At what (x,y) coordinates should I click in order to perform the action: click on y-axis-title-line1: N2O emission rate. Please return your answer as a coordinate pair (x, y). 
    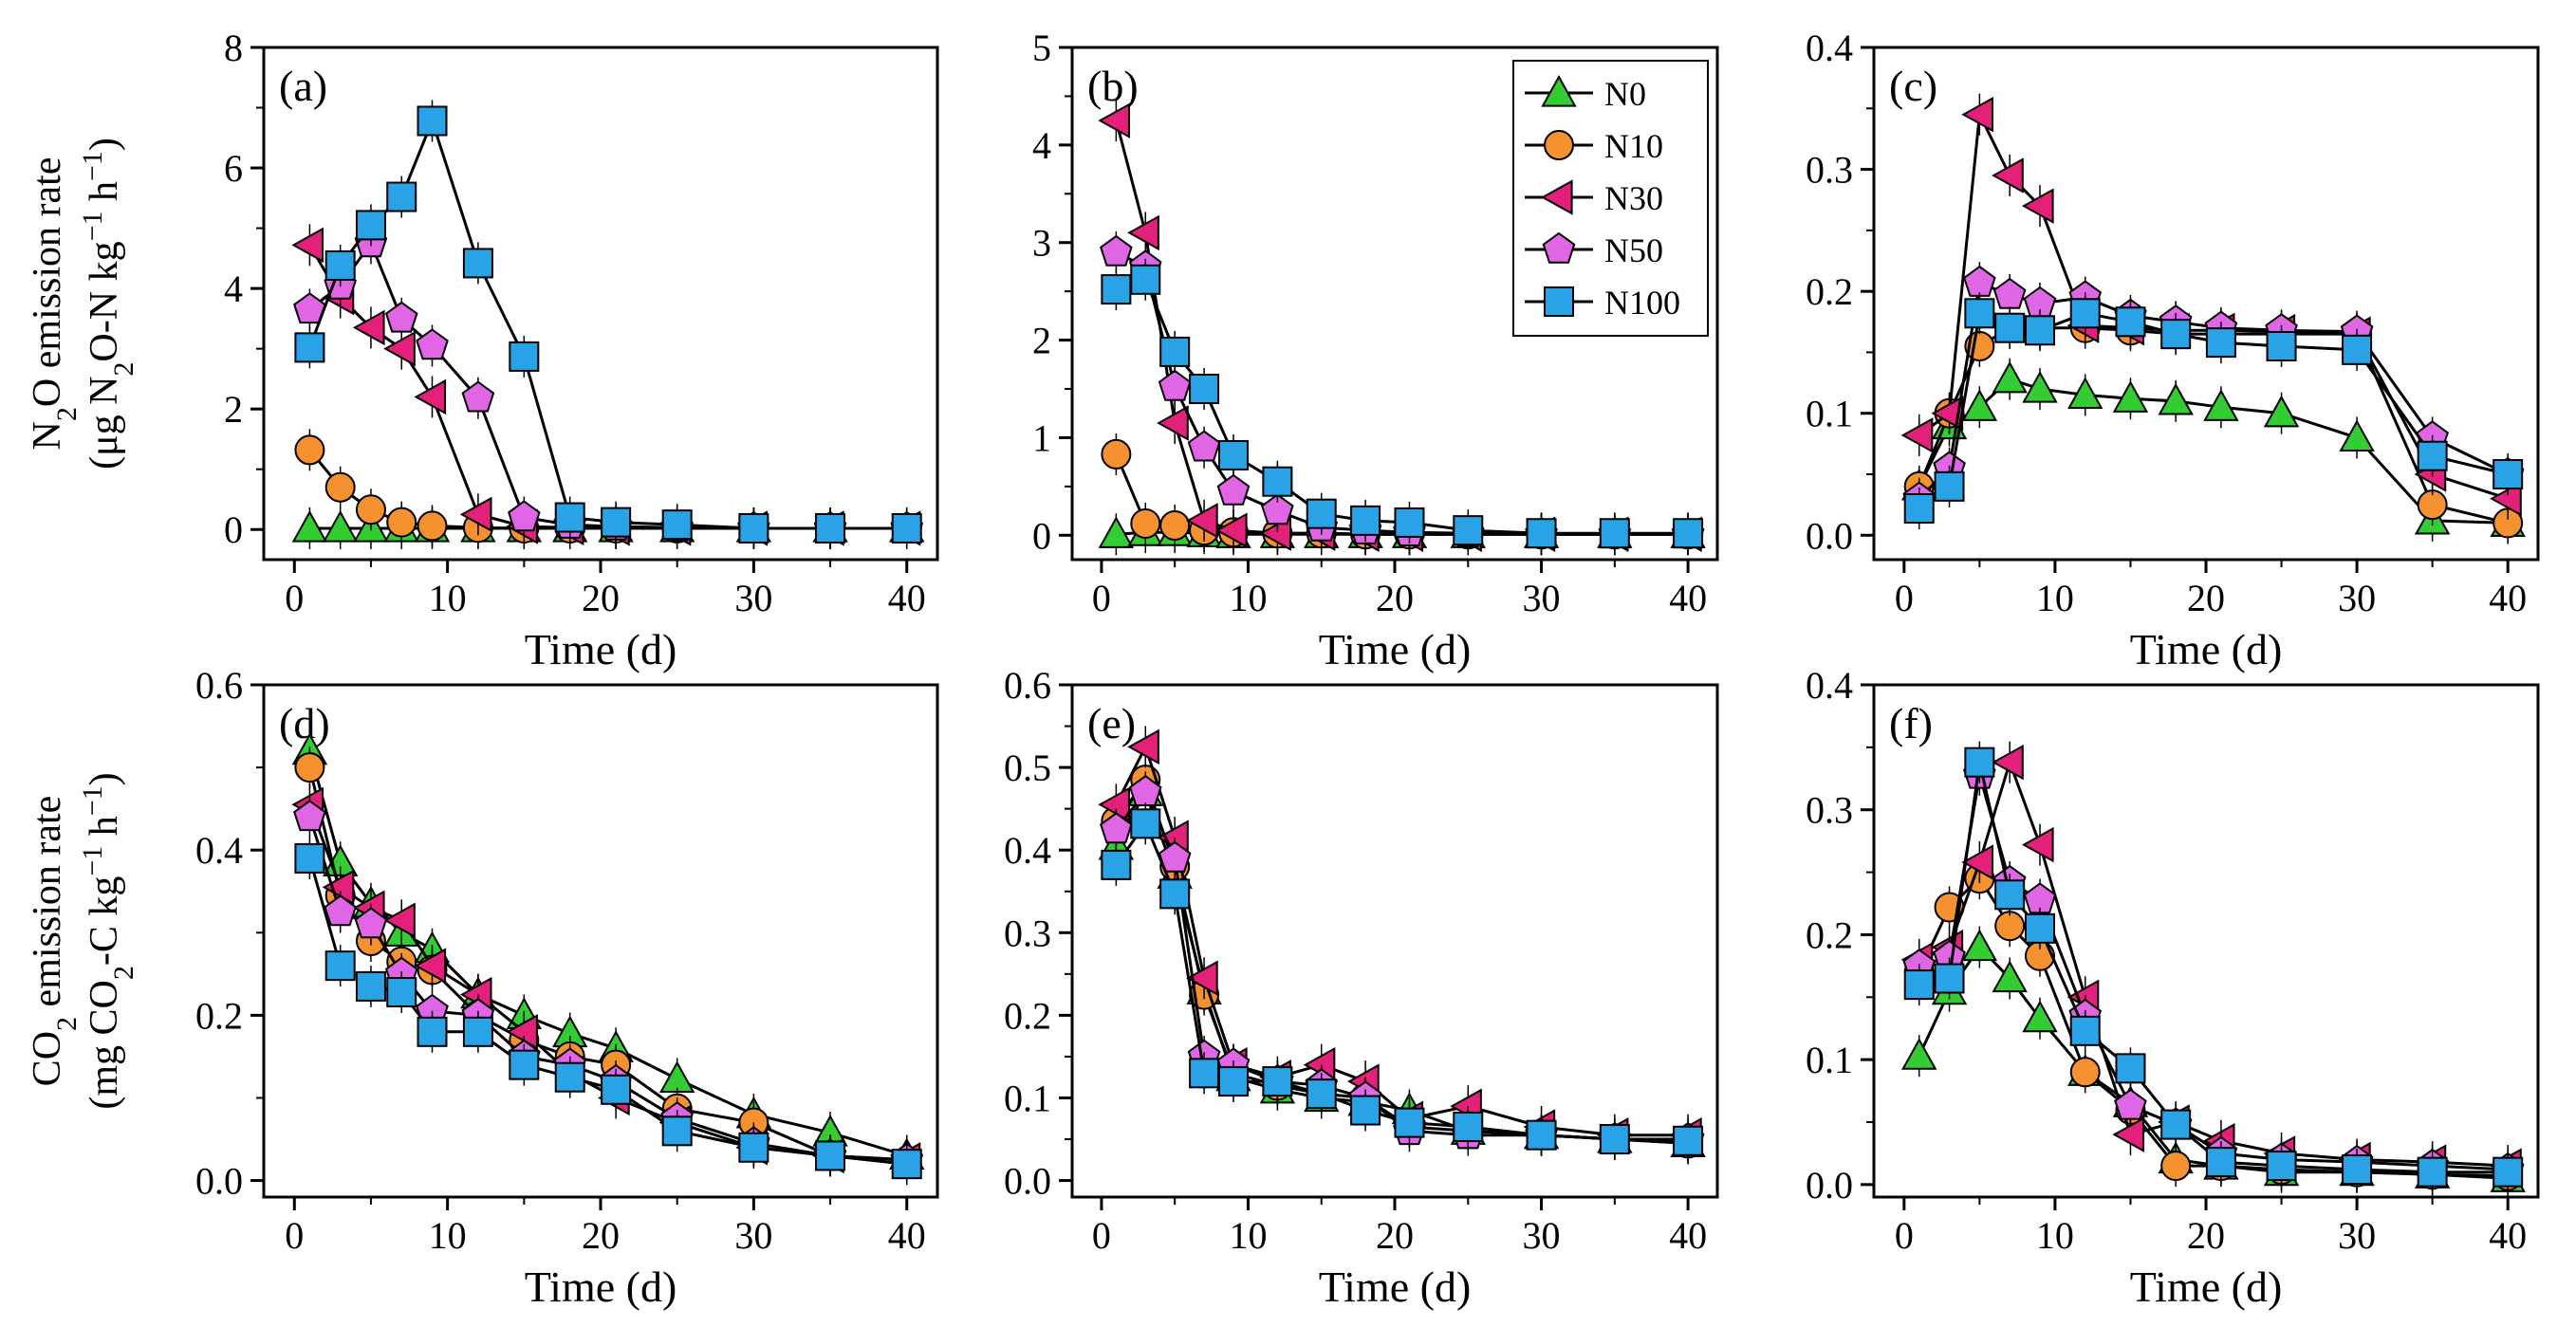
    Looking at the image, I should click on (54, 304).